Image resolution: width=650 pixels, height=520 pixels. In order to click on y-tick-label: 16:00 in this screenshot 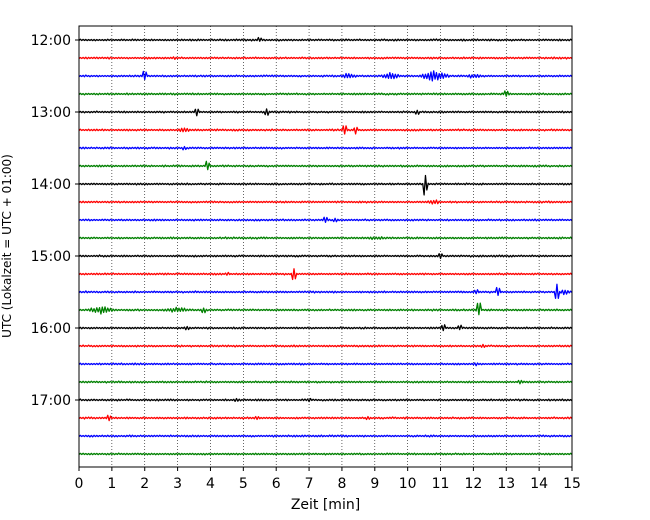, I will do `click(51, 329)`.